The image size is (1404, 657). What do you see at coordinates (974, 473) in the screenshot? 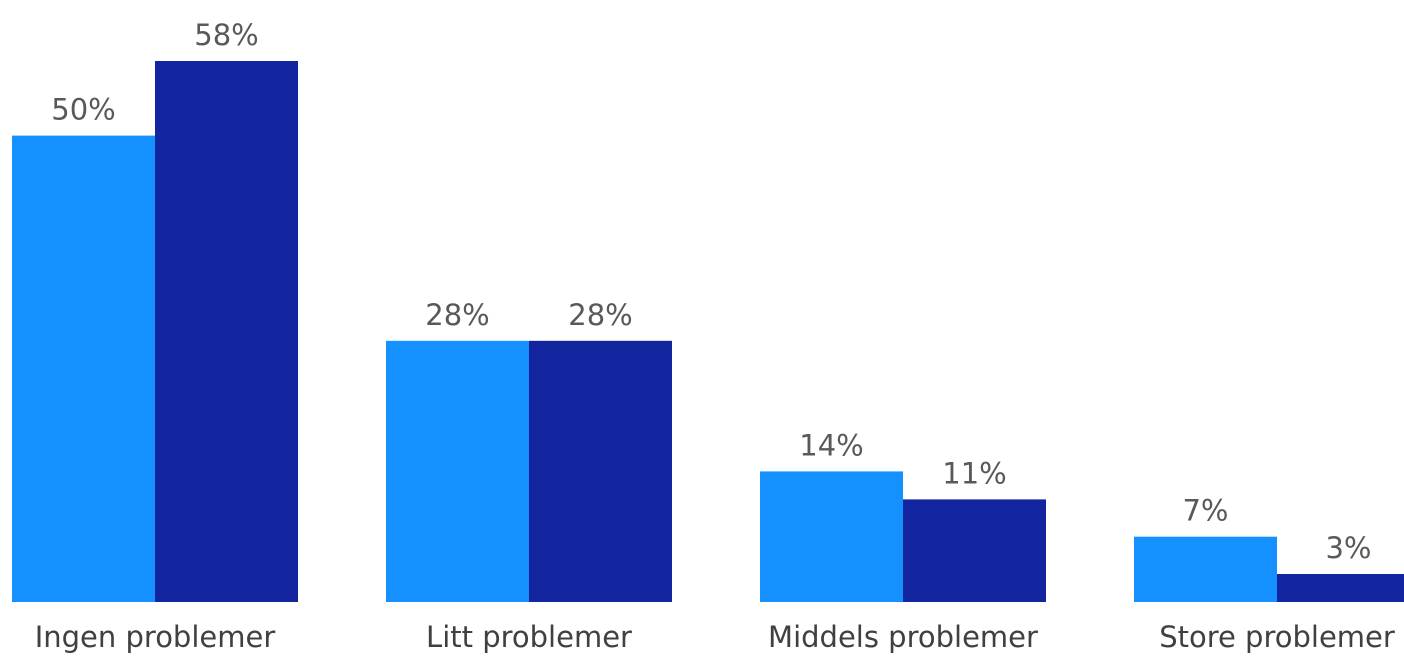
I see `data-label-2-series-1: 11%` at bounding box center [974, 473].